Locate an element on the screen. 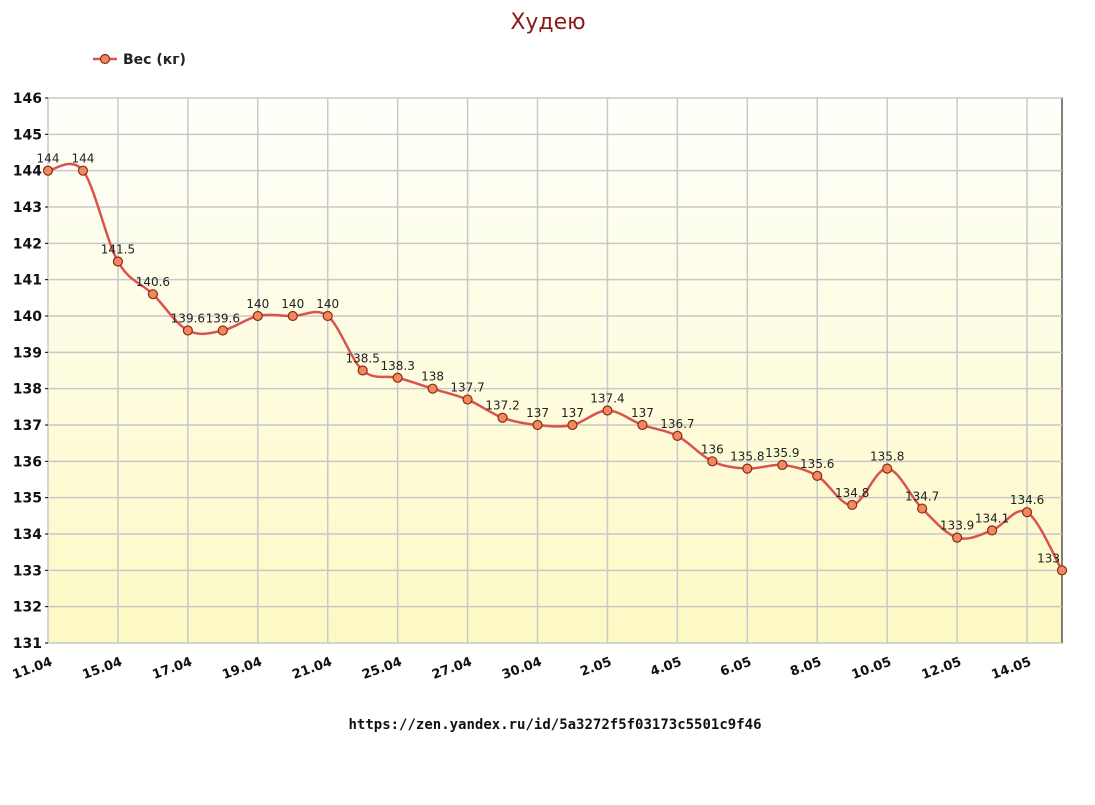 The width and height of the screenshot is (1095, 805). x-tick-label: 6.05 is located at coordinates (735, 667).